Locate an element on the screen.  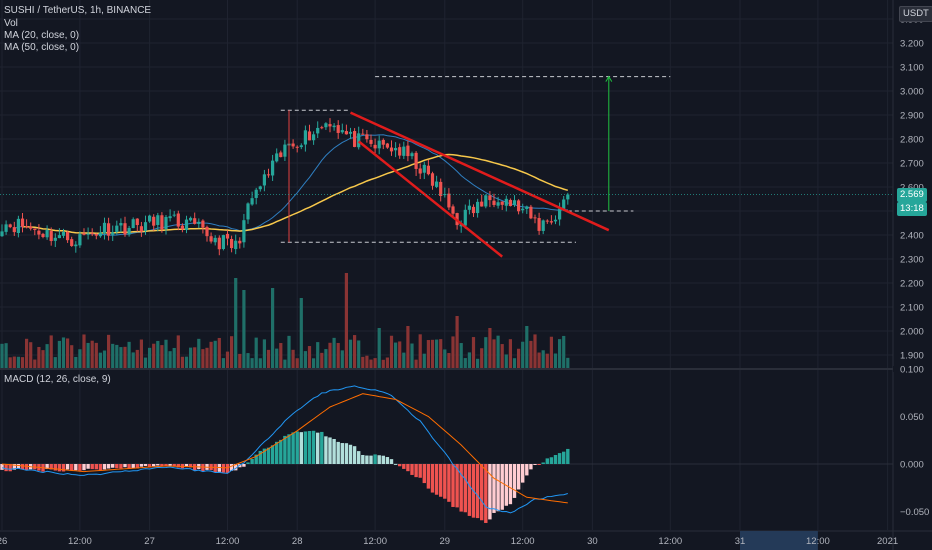
price-tick-label: 3.100 is located at coordinates (912, 68).